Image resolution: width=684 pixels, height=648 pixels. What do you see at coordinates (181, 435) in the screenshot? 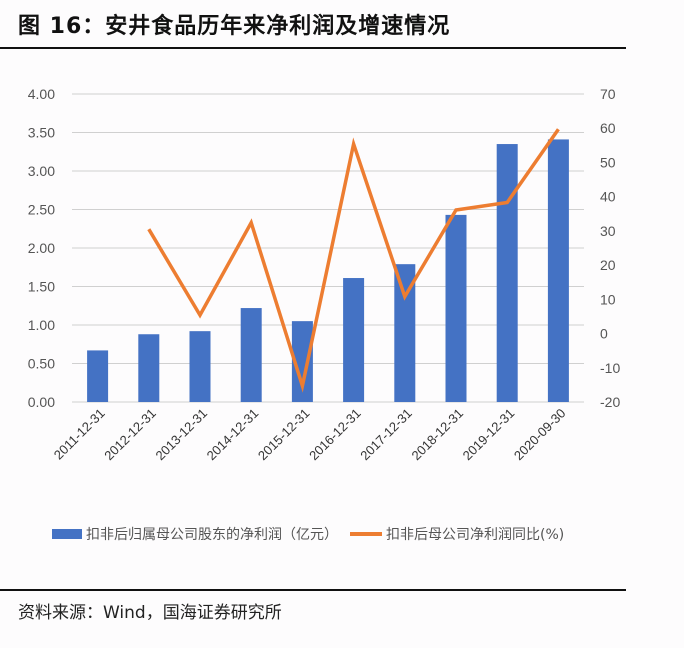
I see `x-tick-label: 2013-12-31` at bounding box center [181, 435].